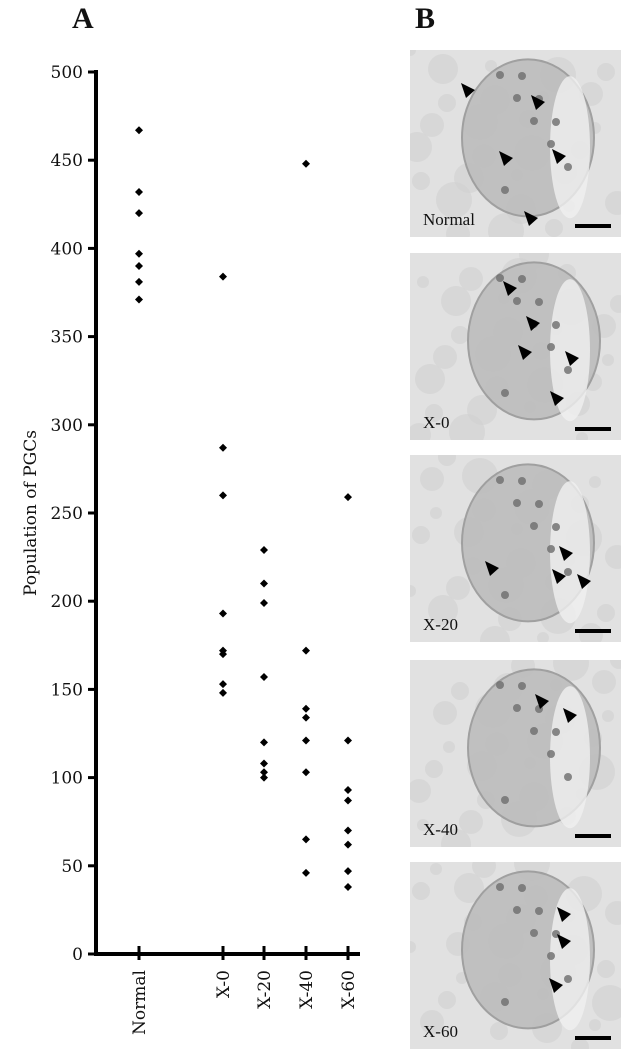 The image size is (621, 1049). Describe the element at coordinates (77, 955) in the screenshot. I see `y-tick-label: 0` at that location.